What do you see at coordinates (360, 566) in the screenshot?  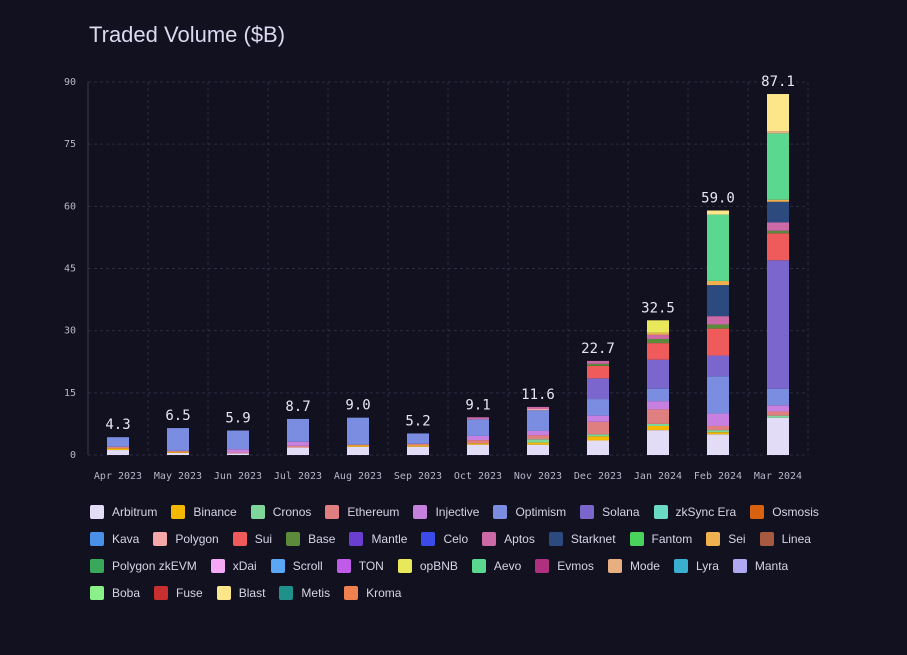 I see `legend-item: TON` at bounding box center [360, 566].